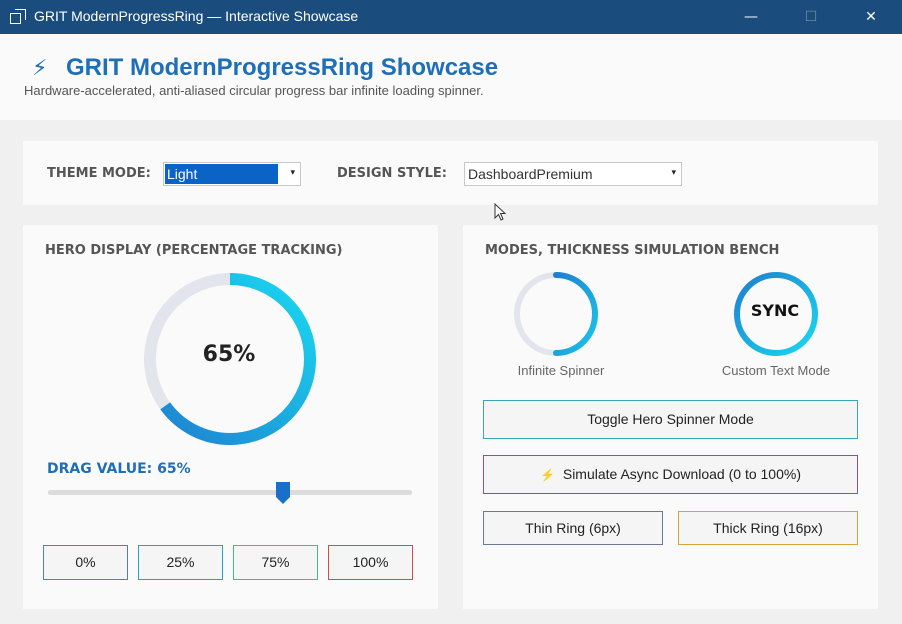  Describe the element at coordinates (811, 17) in the screenshot. I see `maximize-button: ☐` at that location.